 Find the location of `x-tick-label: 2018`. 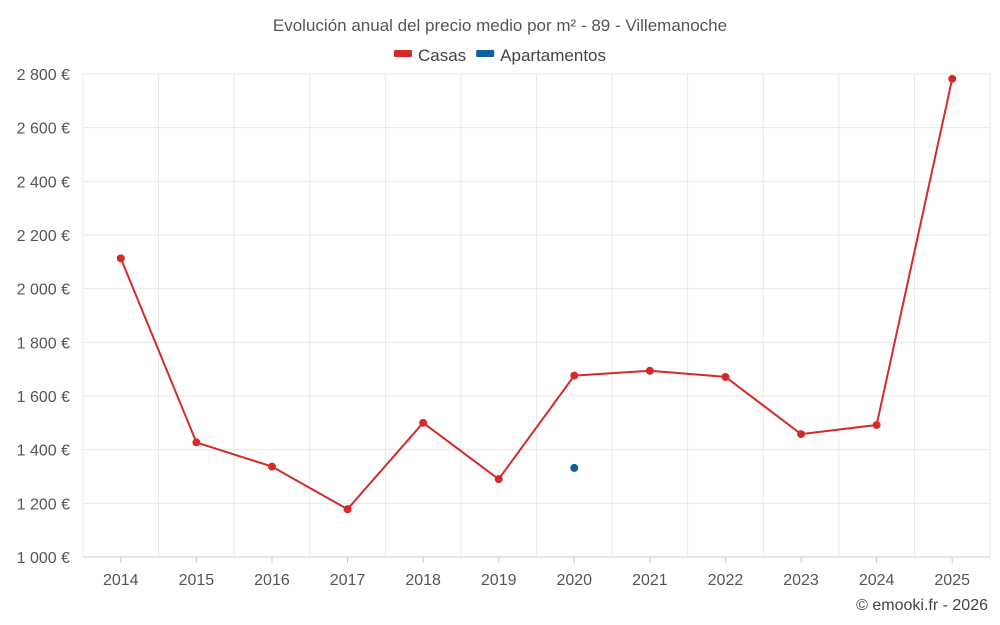

x-tick-label: 2018 is located at coordinates (423, 580).